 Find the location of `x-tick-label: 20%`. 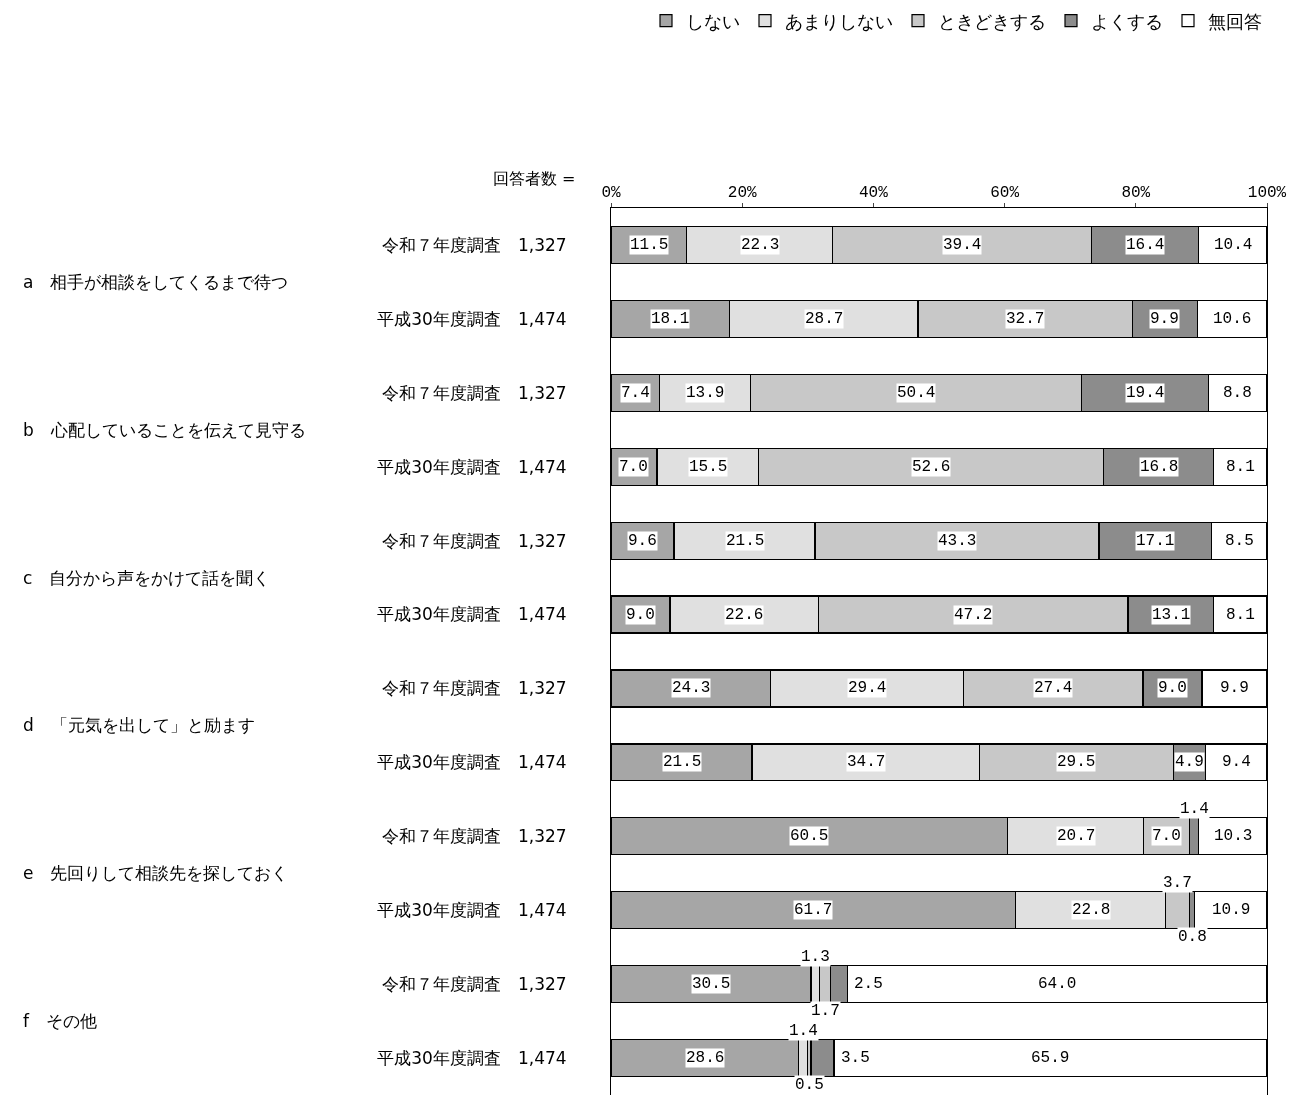

x-tick-label: 20% is located at coordinates (742, 192).